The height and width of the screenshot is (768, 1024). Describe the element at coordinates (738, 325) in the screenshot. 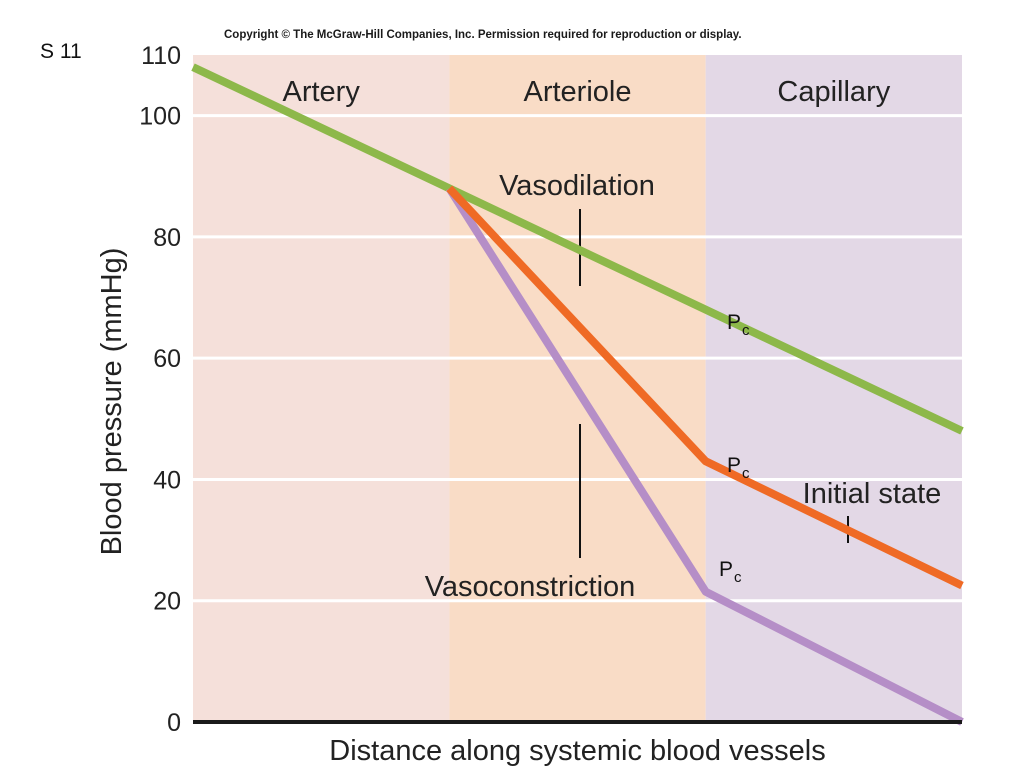

I see `annotation-pc-vasodilation: Pc` at that location.